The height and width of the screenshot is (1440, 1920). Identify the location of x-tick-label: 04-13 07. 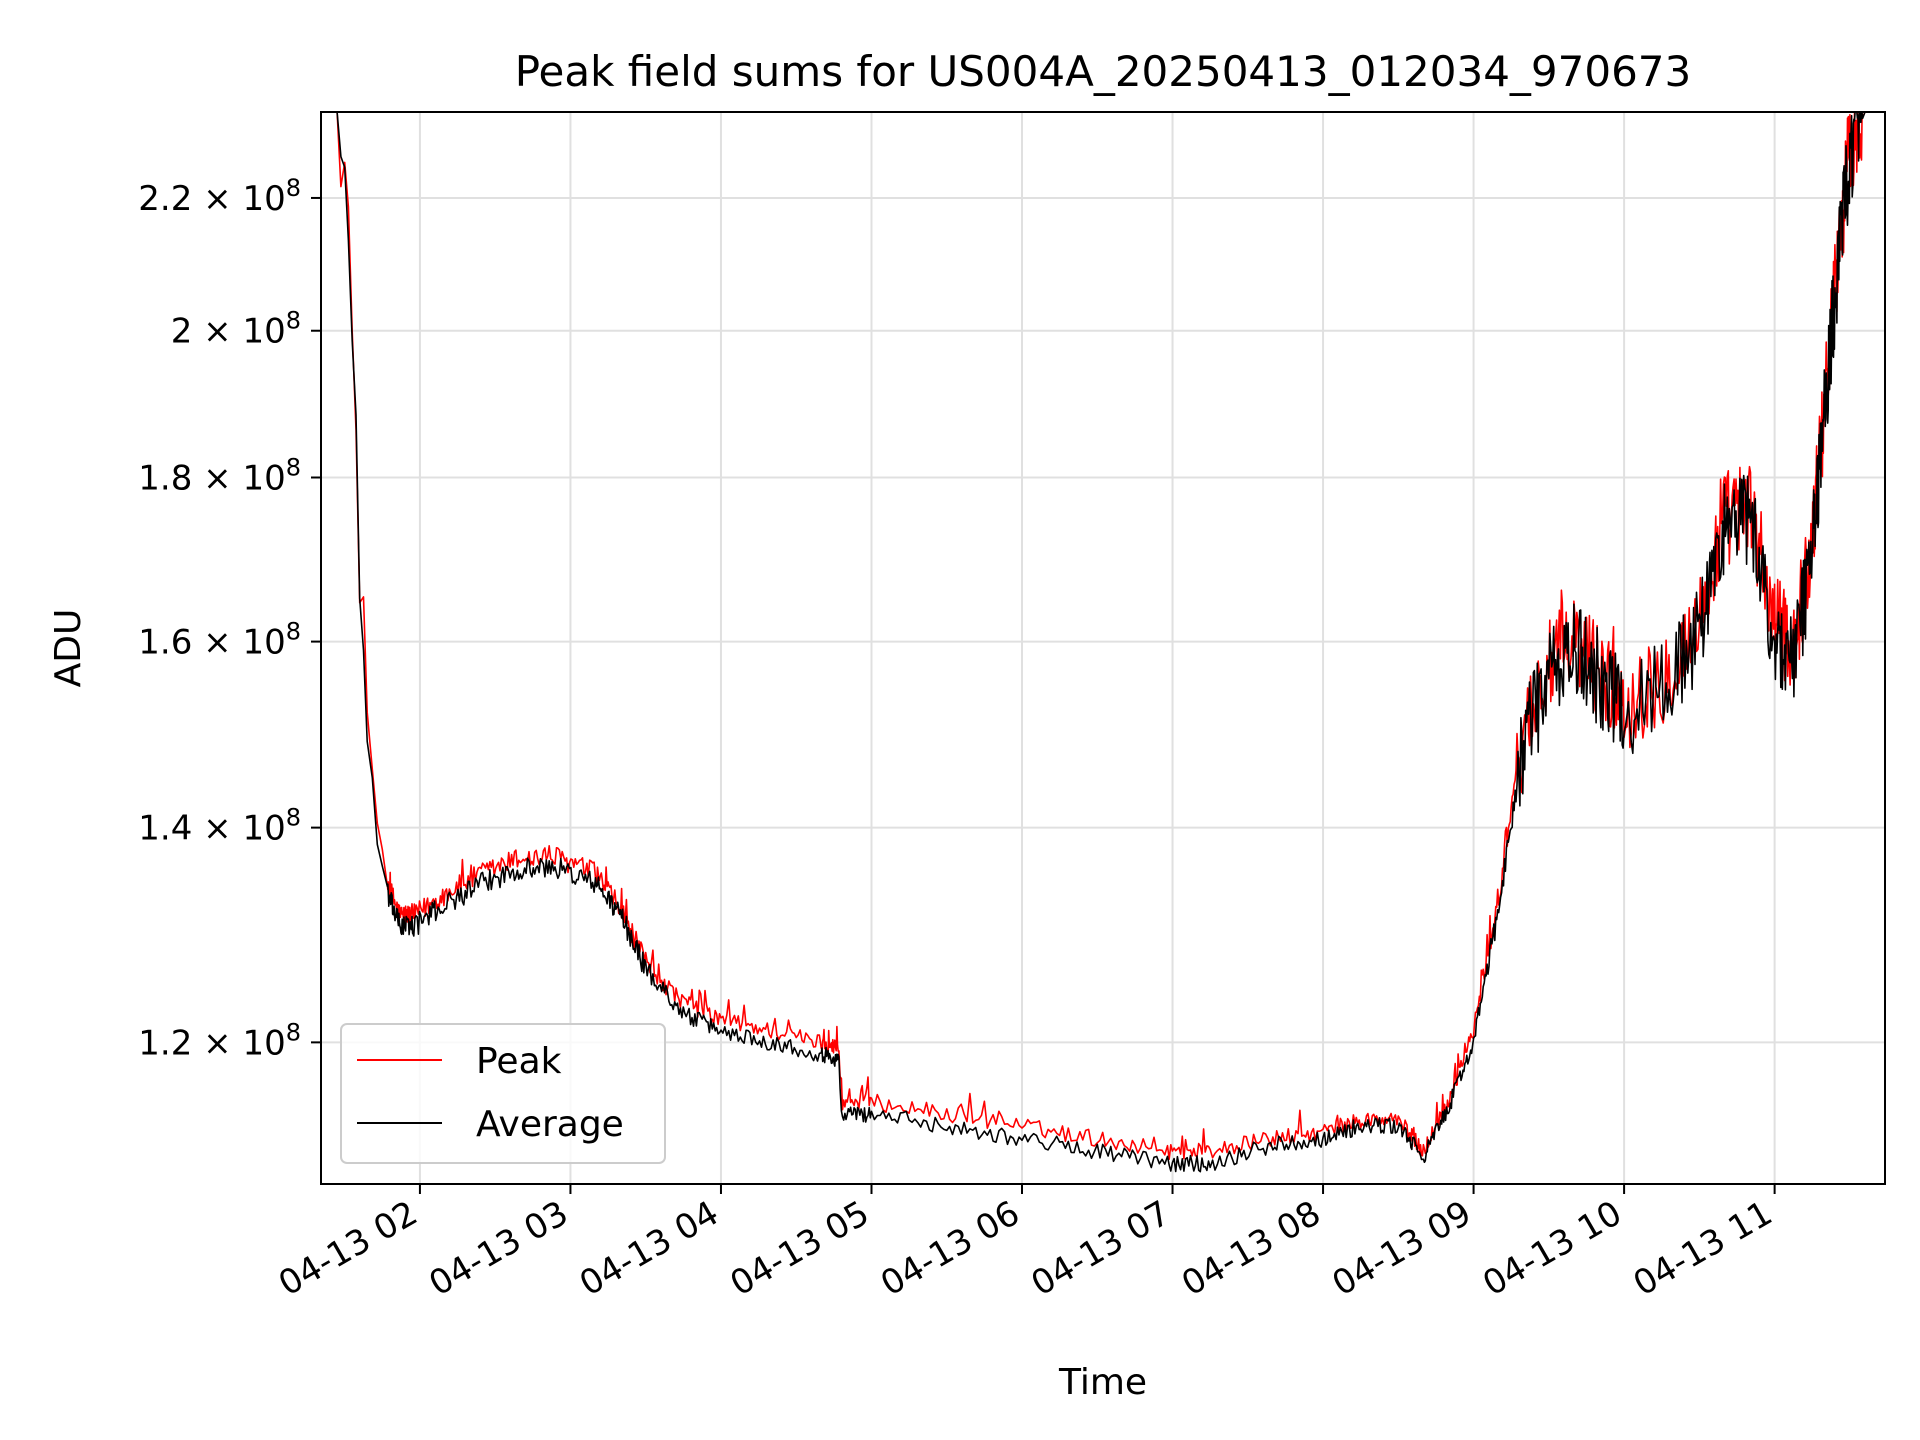
(1101, 1248).